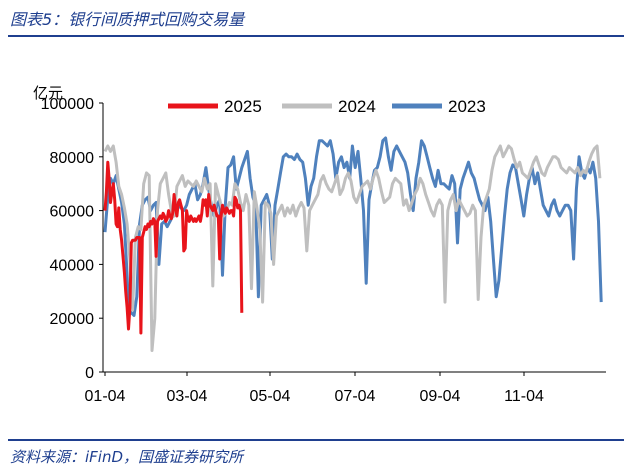  I want to click on x-tick-label: 07-04, so click(355, 396).